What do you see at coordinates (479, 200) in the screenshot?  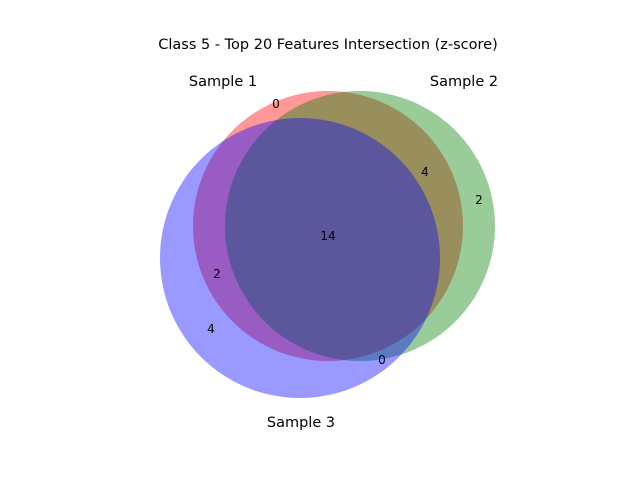 I see `region-label-s2-only: 2` at bounding box center [479, 200].